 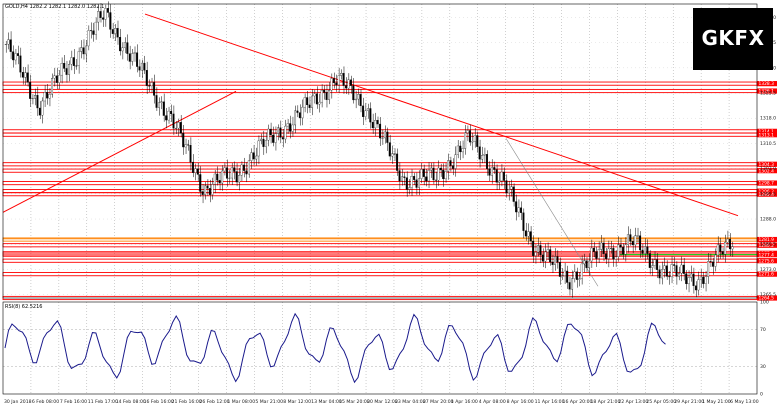 I want to click on time-tick-label: 1 May 21:00, so click(x=716, y=402).